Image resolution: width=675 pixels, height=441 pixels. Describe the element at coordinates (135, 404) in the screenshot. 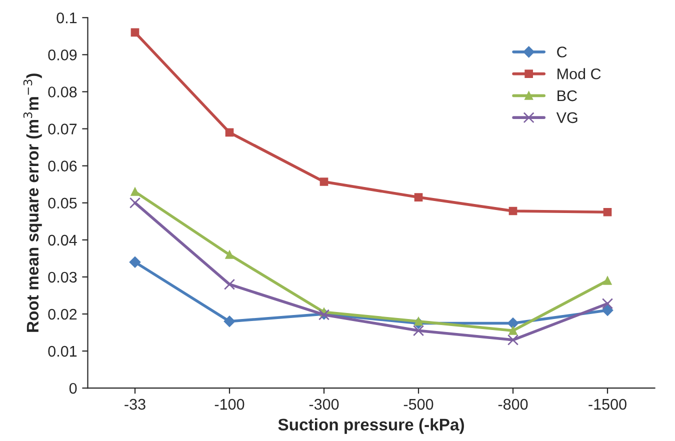

I see `x-tick-label: -33` at that location.